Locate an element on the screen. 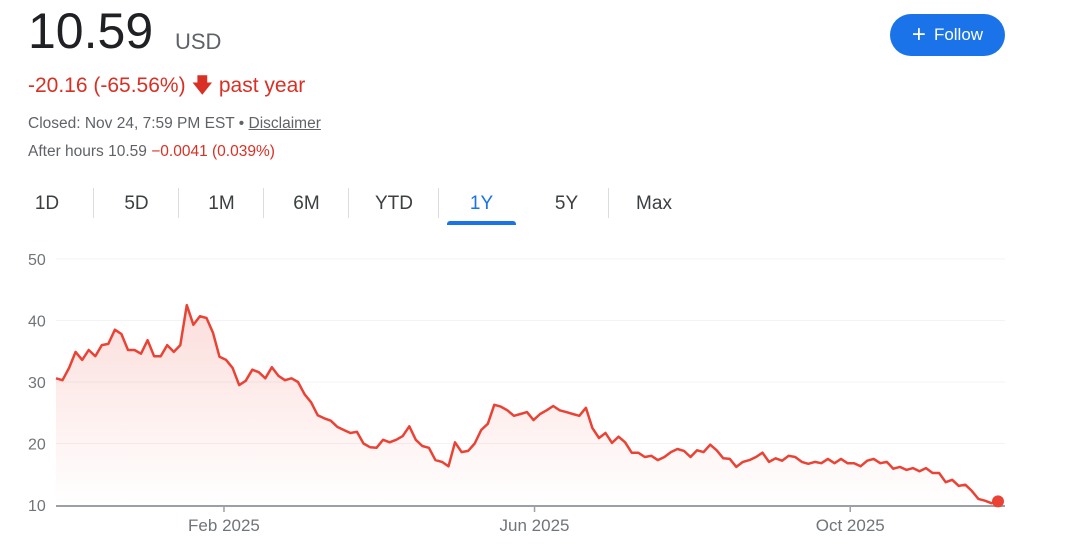  x-tick-label: Oct 2025 is located at coordinates (850, 525).